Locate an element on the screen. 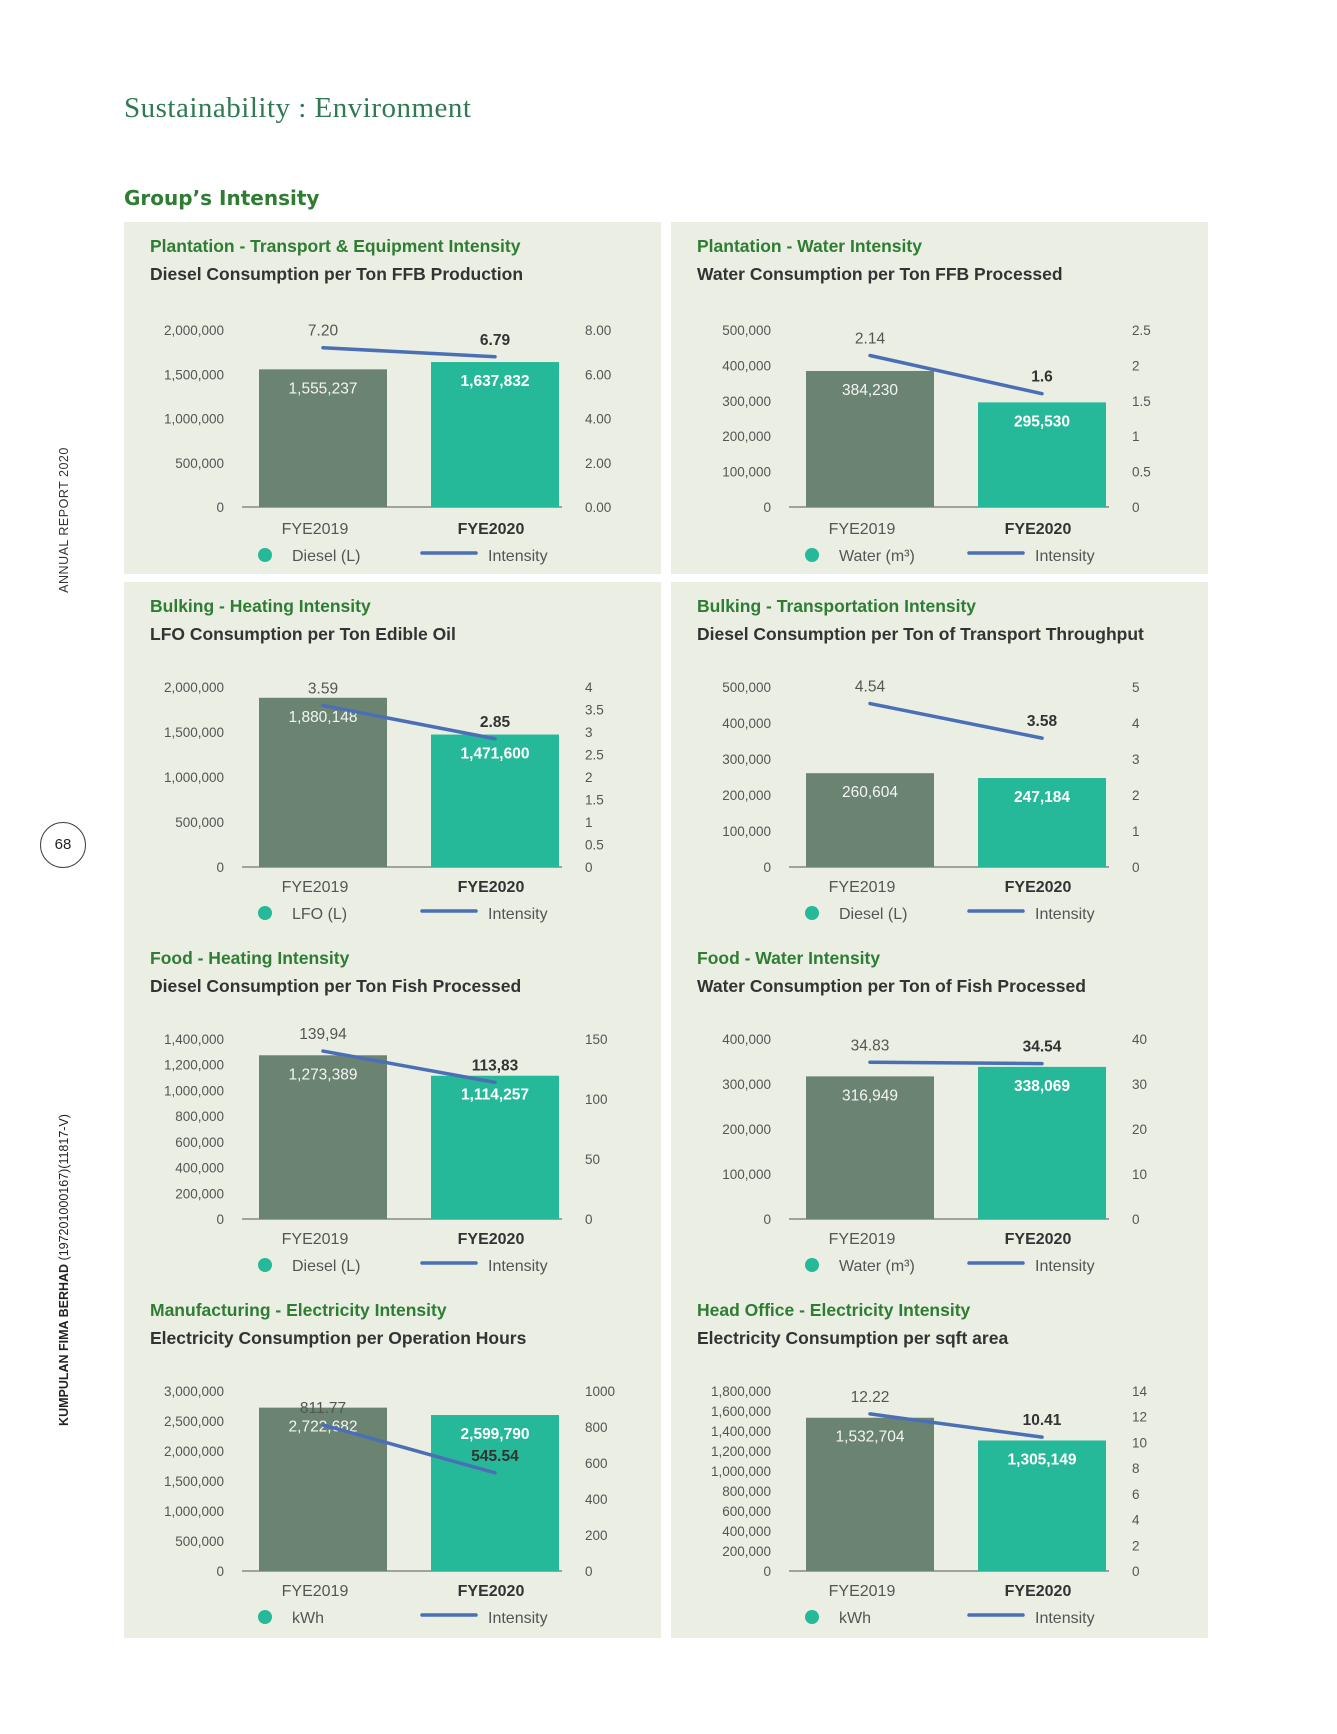 The height and width of the screenshot is (1734, 1337). y-tick-label: 1,400,000 is located at coordinates (741, 1431).